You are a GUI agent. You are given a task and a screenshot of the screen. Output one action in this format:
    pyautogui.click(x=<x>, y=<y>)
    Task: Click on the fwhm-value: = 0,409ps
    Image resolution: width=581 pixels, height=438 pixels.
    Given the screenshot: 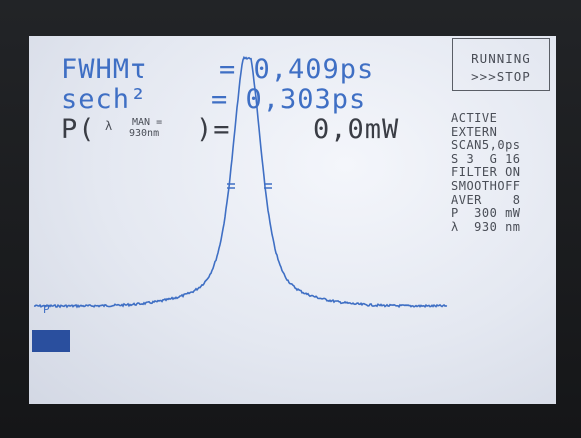 What is the action you would take?
    pyautogui.click(x=297, y=69)
    